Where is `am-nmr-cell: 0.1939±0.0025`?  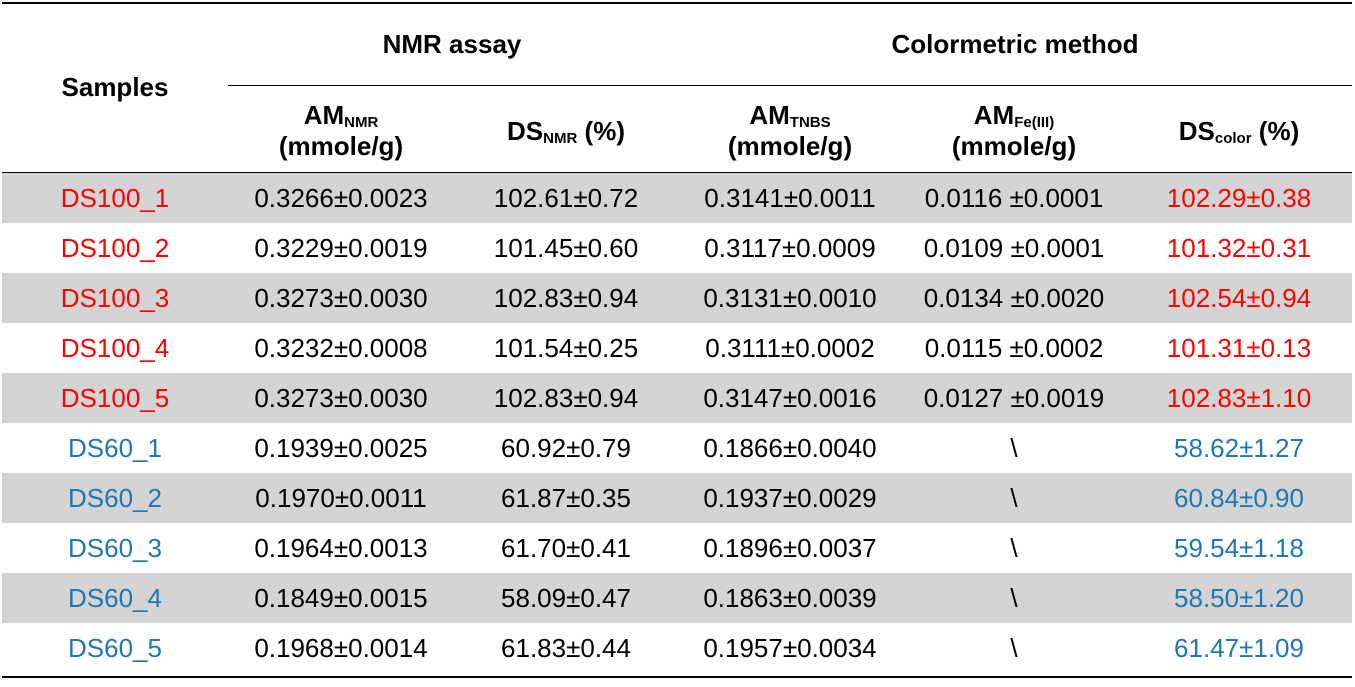 am-nmr-cell: 0.1939±0.0025 is located at coordinates (341, 448).